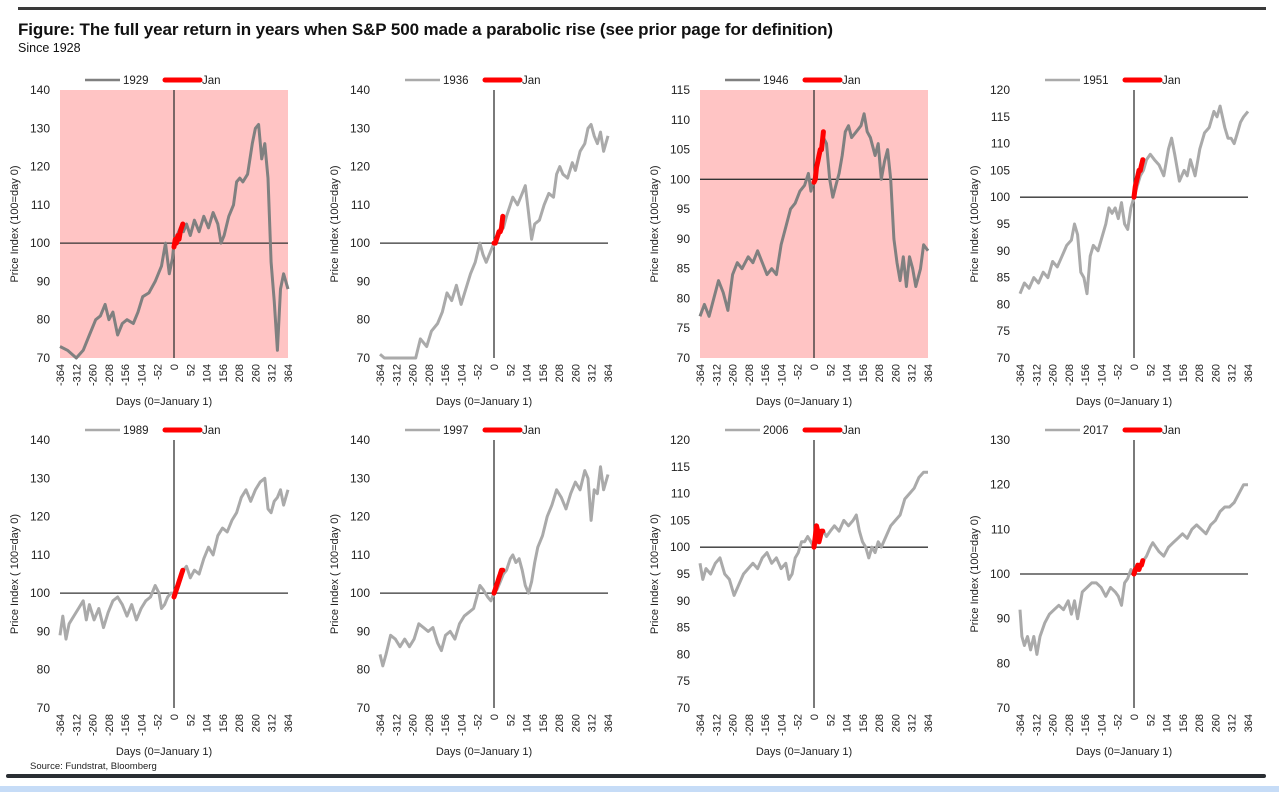  I want to click on series-line-1936, so click(494, 241).